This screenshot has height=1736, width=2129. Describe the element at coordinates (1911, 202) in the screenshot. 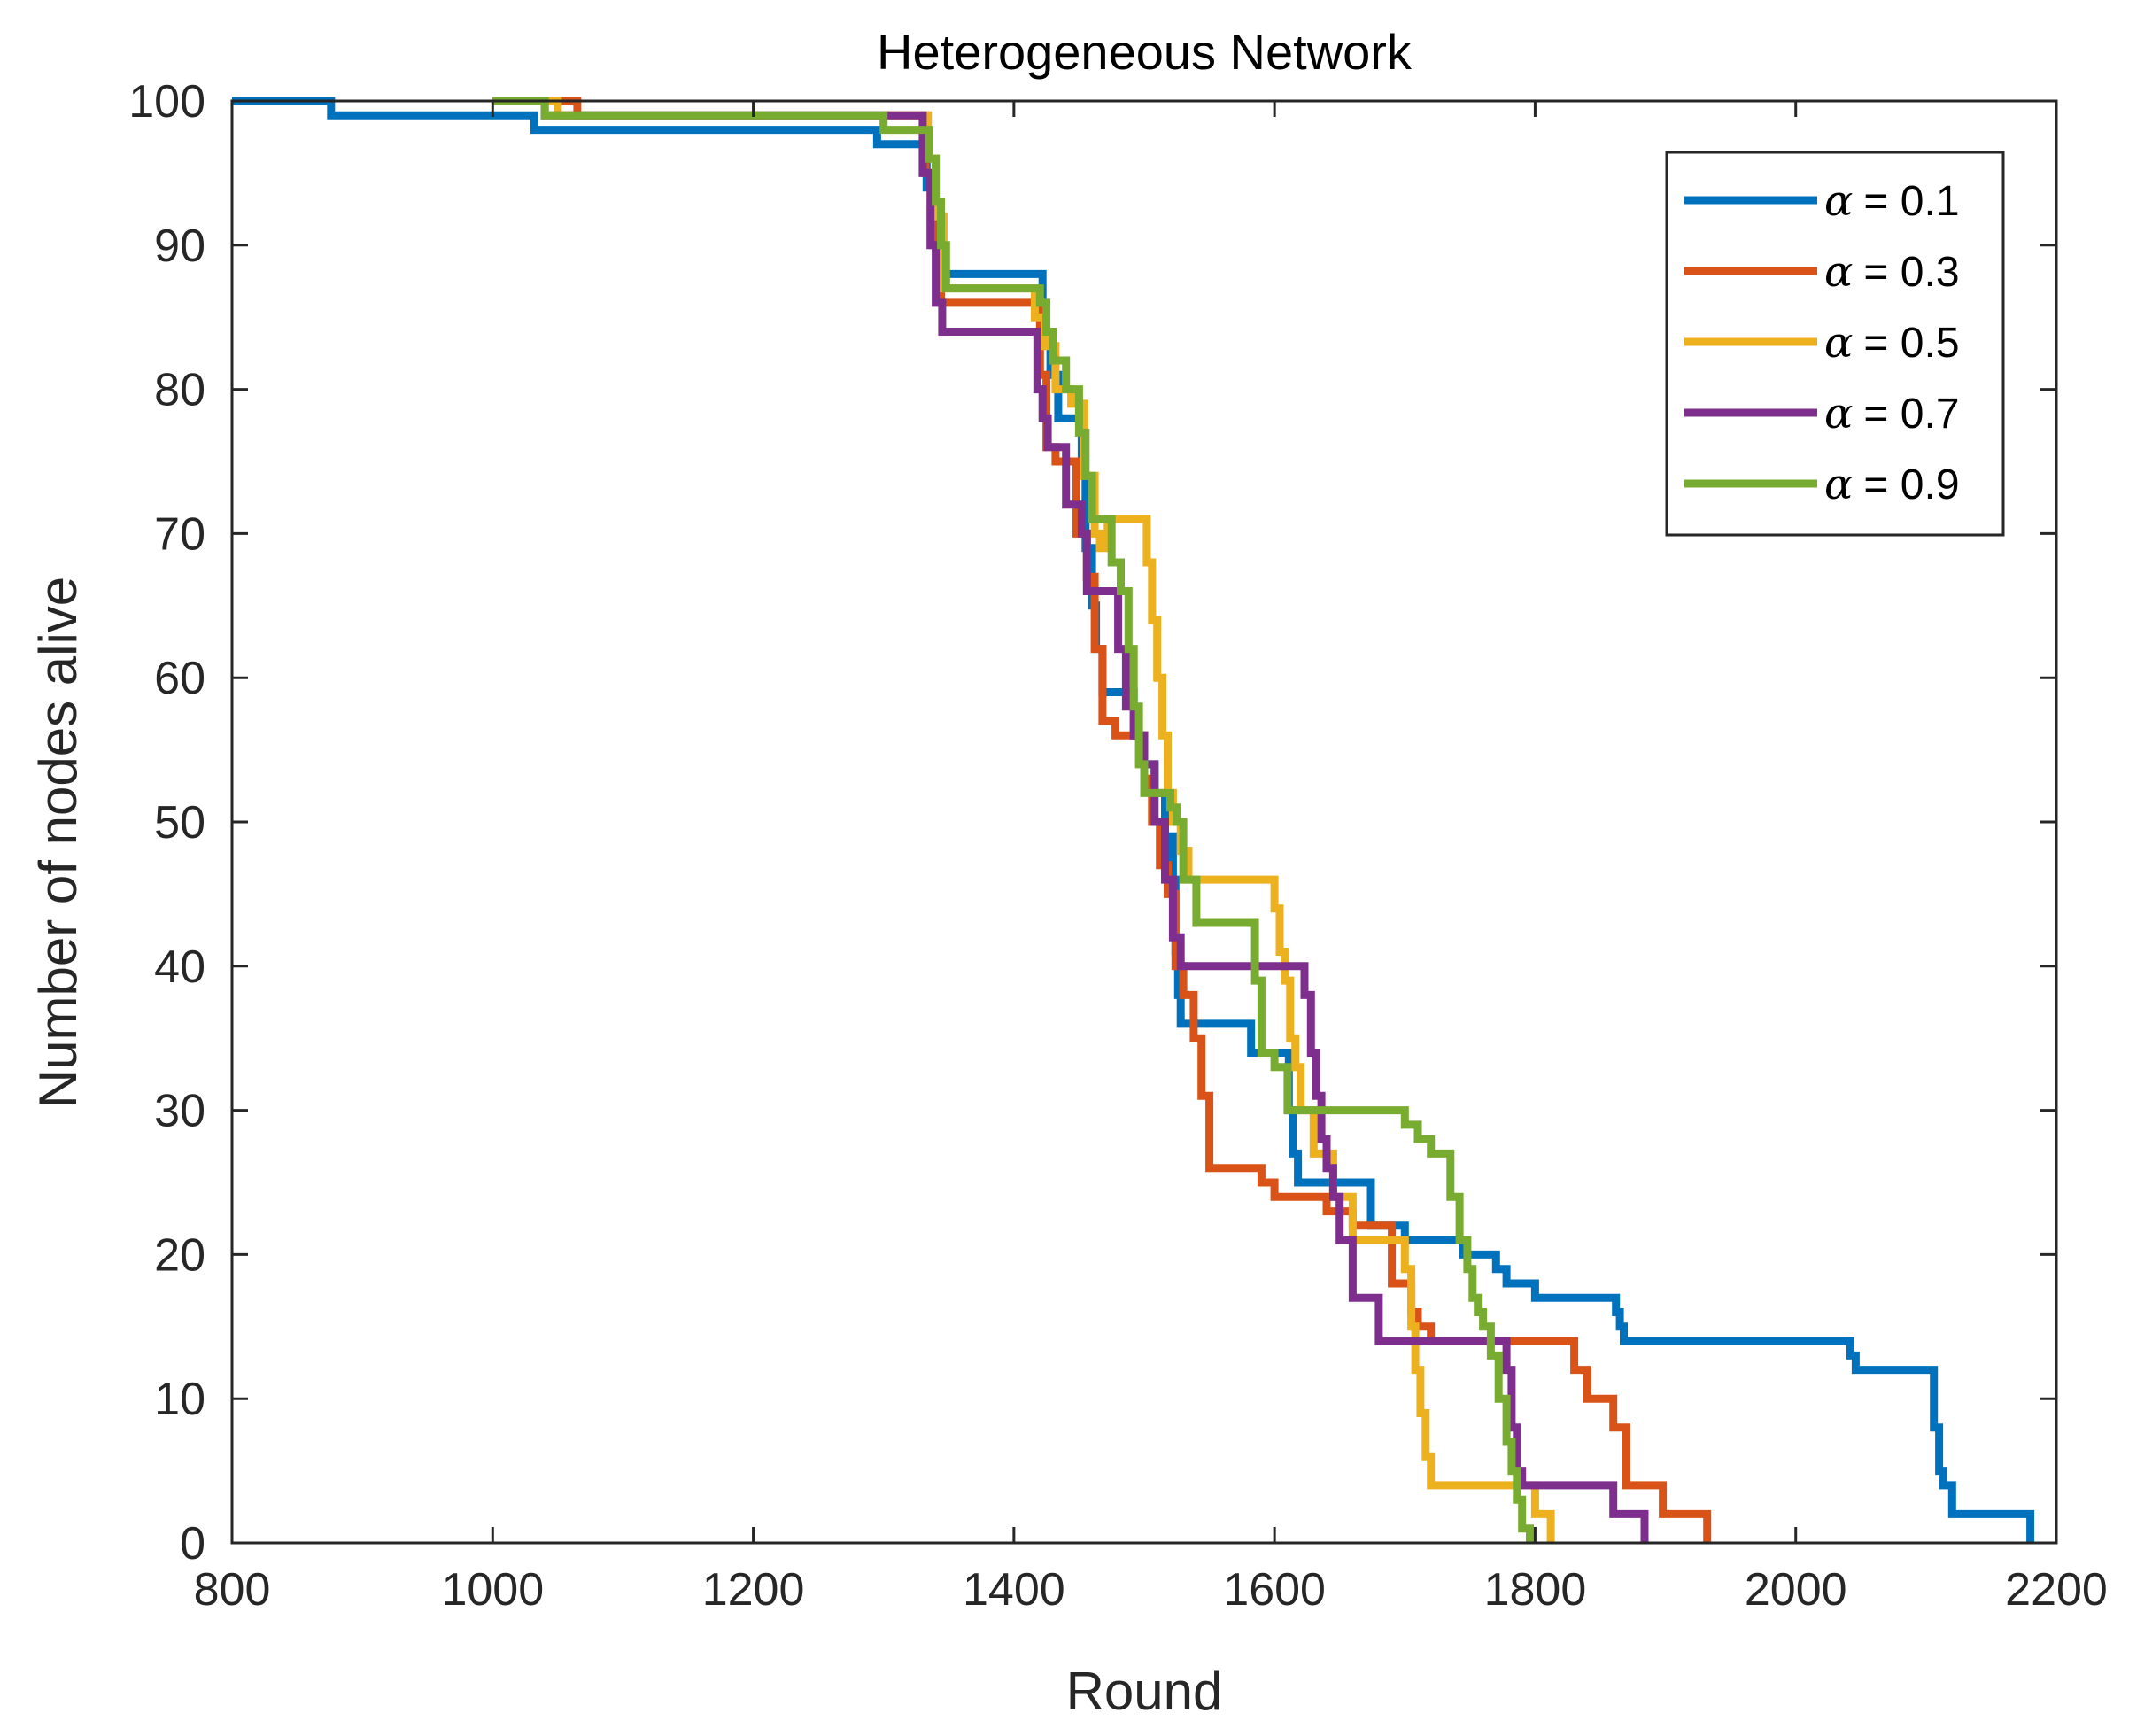

I see `legend-value: = 0.1` at that location.